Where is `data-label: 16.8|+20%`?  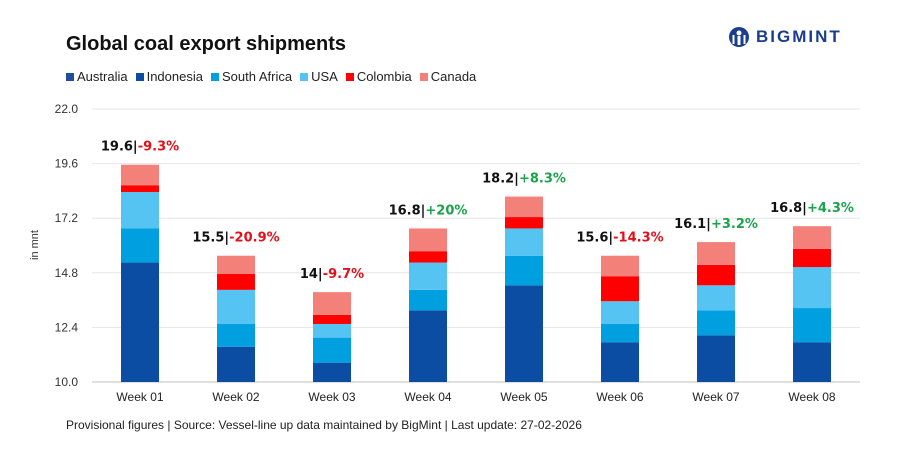
data-label: 16.8|+20% is located at coordinates (428, 210).